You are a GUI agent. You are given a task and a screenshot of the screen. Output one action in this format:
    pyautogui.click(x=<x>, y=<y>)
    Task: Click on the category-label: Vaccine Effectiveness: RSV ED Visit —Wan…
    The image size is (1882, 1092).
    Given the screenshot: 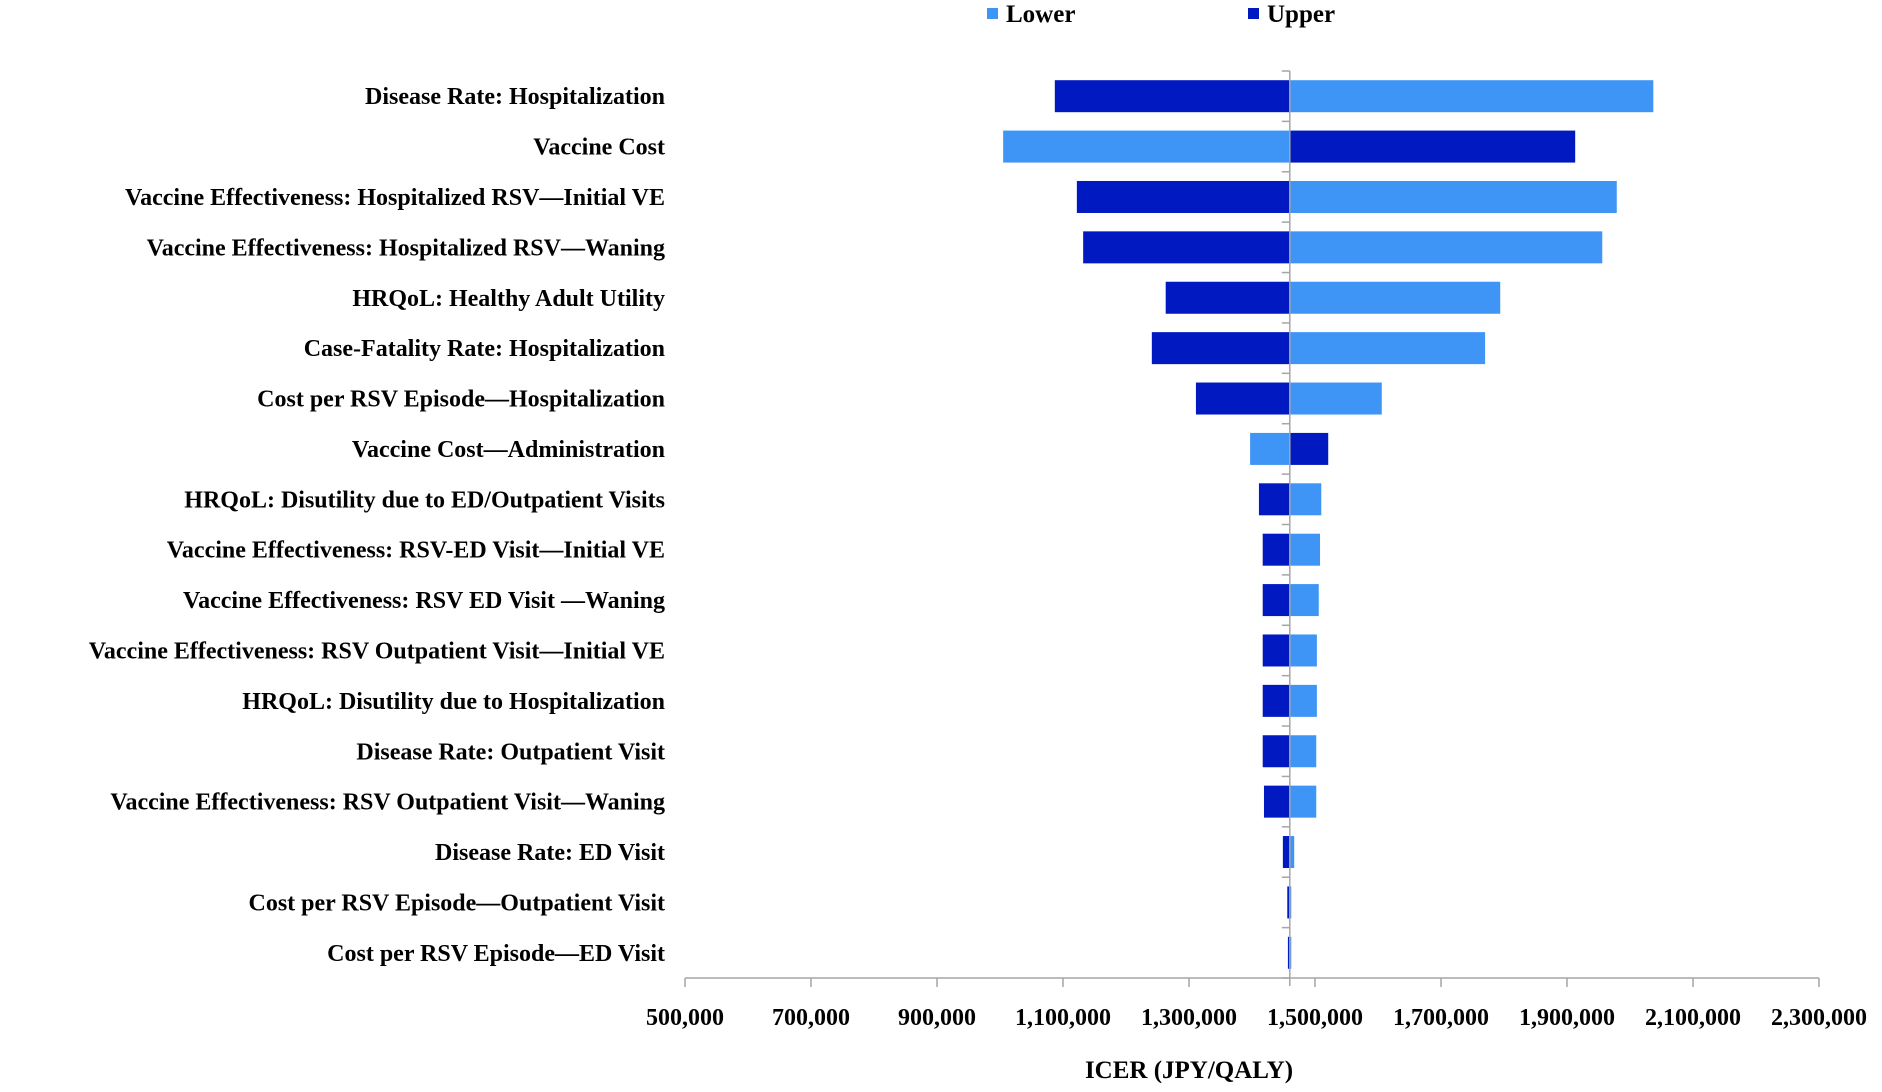 What is the action you would take?
    pyautogui.click(x=424, y=601)
    